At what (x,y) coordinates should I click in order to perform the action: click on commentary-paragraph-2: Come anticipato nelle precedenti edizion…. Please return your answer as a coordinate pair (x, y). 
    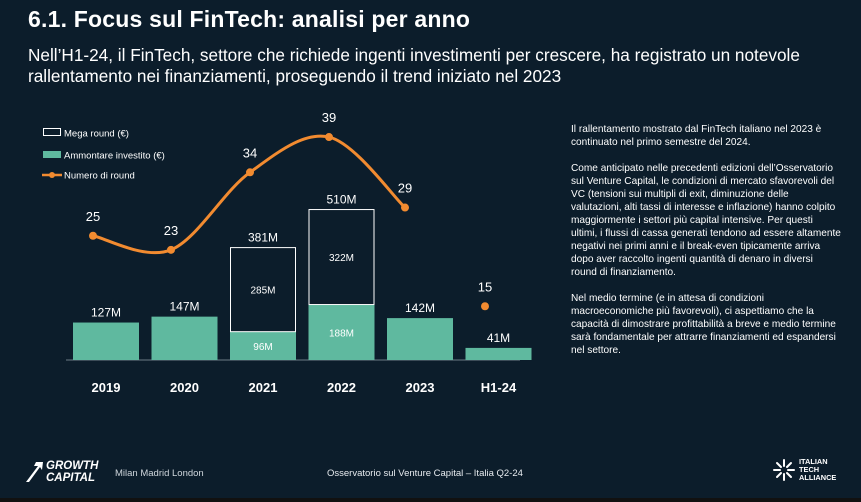
    Looking at the image, I should click on (706, 220).